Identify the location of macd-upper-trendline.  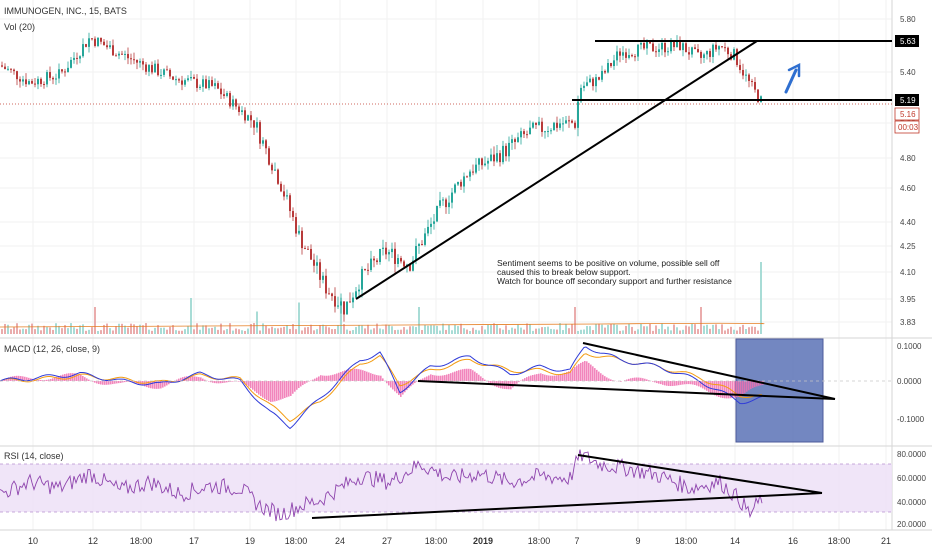
(709, 371).